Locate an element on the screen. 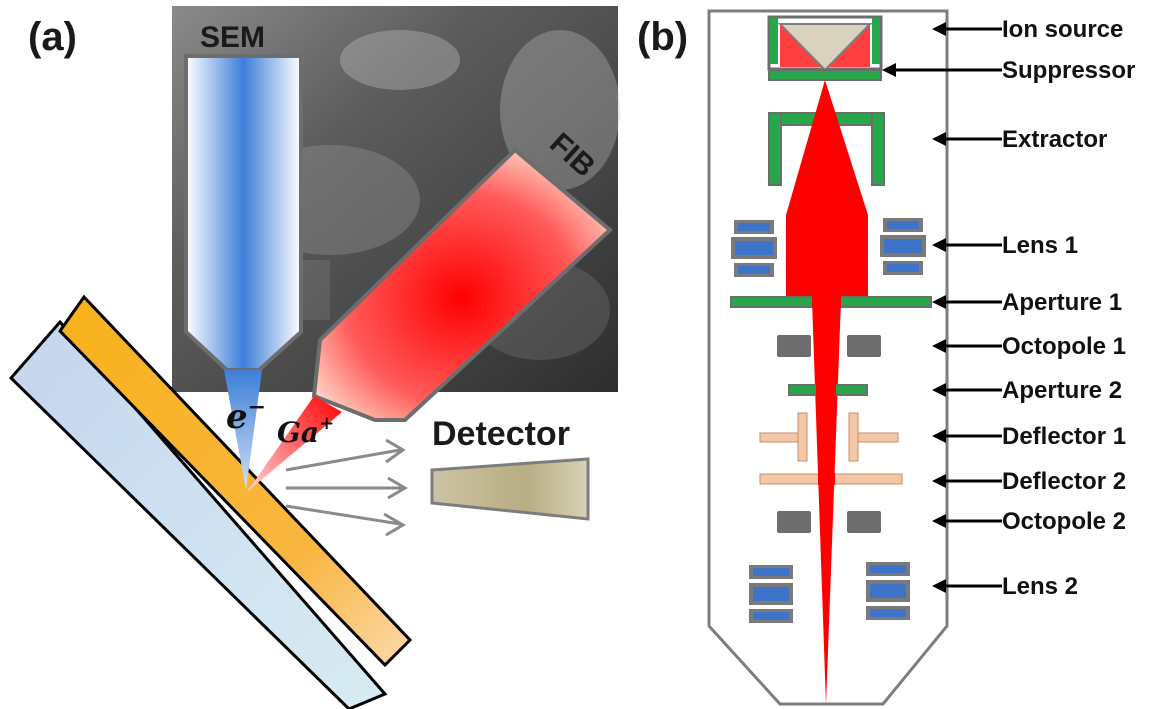 This screenshot has width=1159, height=709. panel-b-label: (b) is located at coordinates (662, 37).